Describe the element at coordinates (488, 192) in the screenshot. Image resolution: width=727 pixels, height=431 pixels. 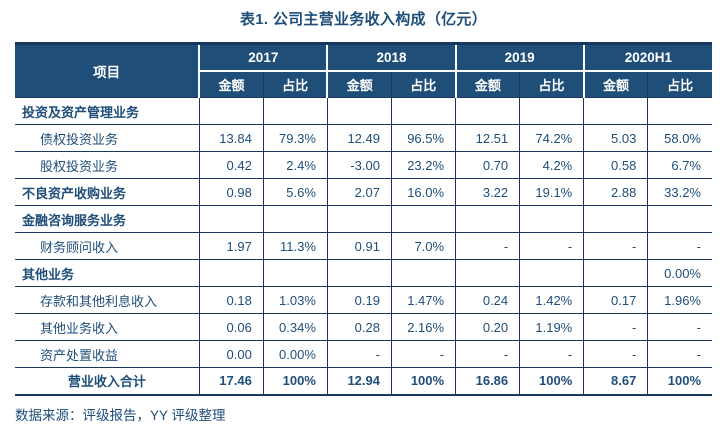
I see `cell-value: 3.22` at that location.